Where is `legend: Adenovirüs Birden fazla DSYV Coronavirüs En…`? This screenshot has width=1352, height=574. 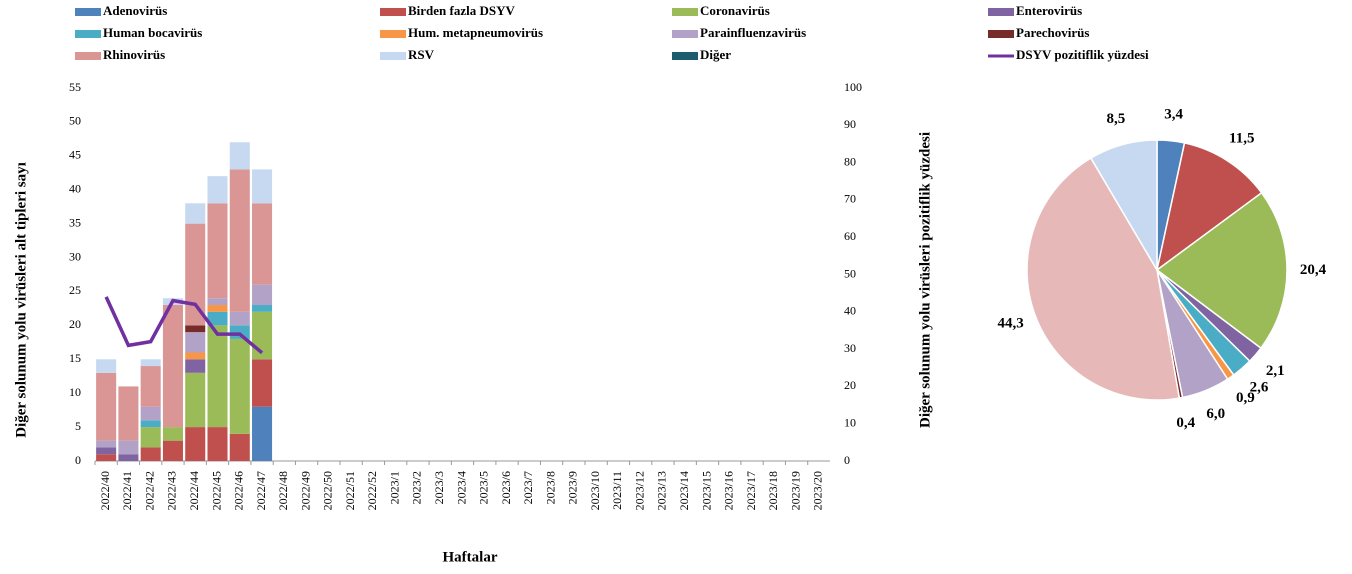
legend: Adenovirüs Birden fazla DSYV Coronavirüs En… is located at coordinates (612, 32).